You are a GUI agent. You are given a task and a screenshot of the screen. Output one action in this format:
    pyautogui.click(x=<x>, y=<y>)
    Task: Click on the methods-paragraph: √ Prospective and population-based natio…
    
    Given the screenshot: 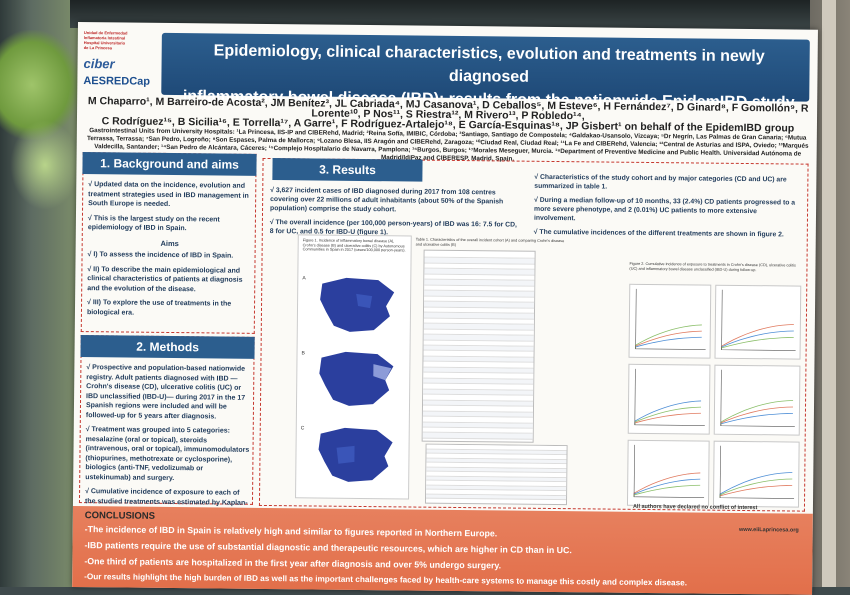 What is the action you would take?
    pyautogui.click(x=165, y=392)
    